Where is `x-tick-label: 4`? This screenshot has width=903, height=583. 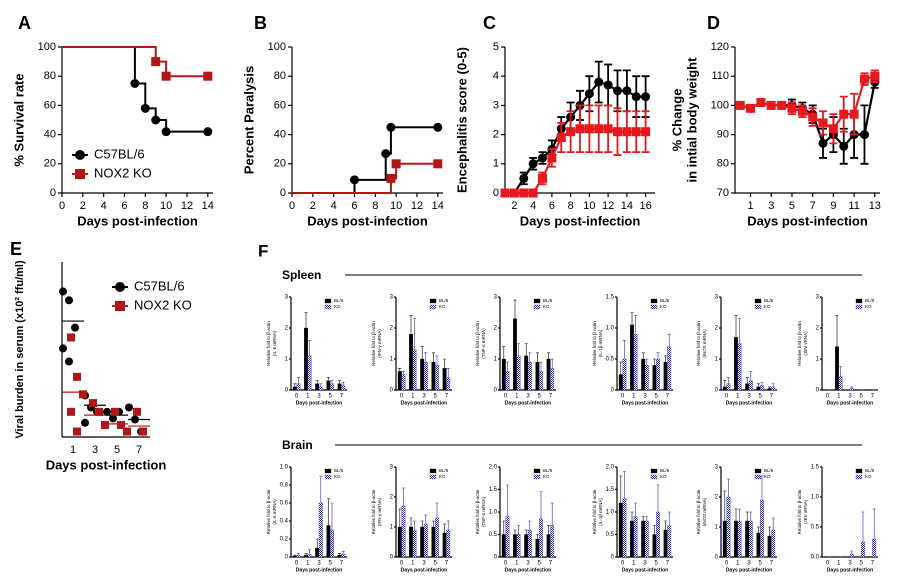 x-tick-label: 4 is located at coordinates (334, 206).